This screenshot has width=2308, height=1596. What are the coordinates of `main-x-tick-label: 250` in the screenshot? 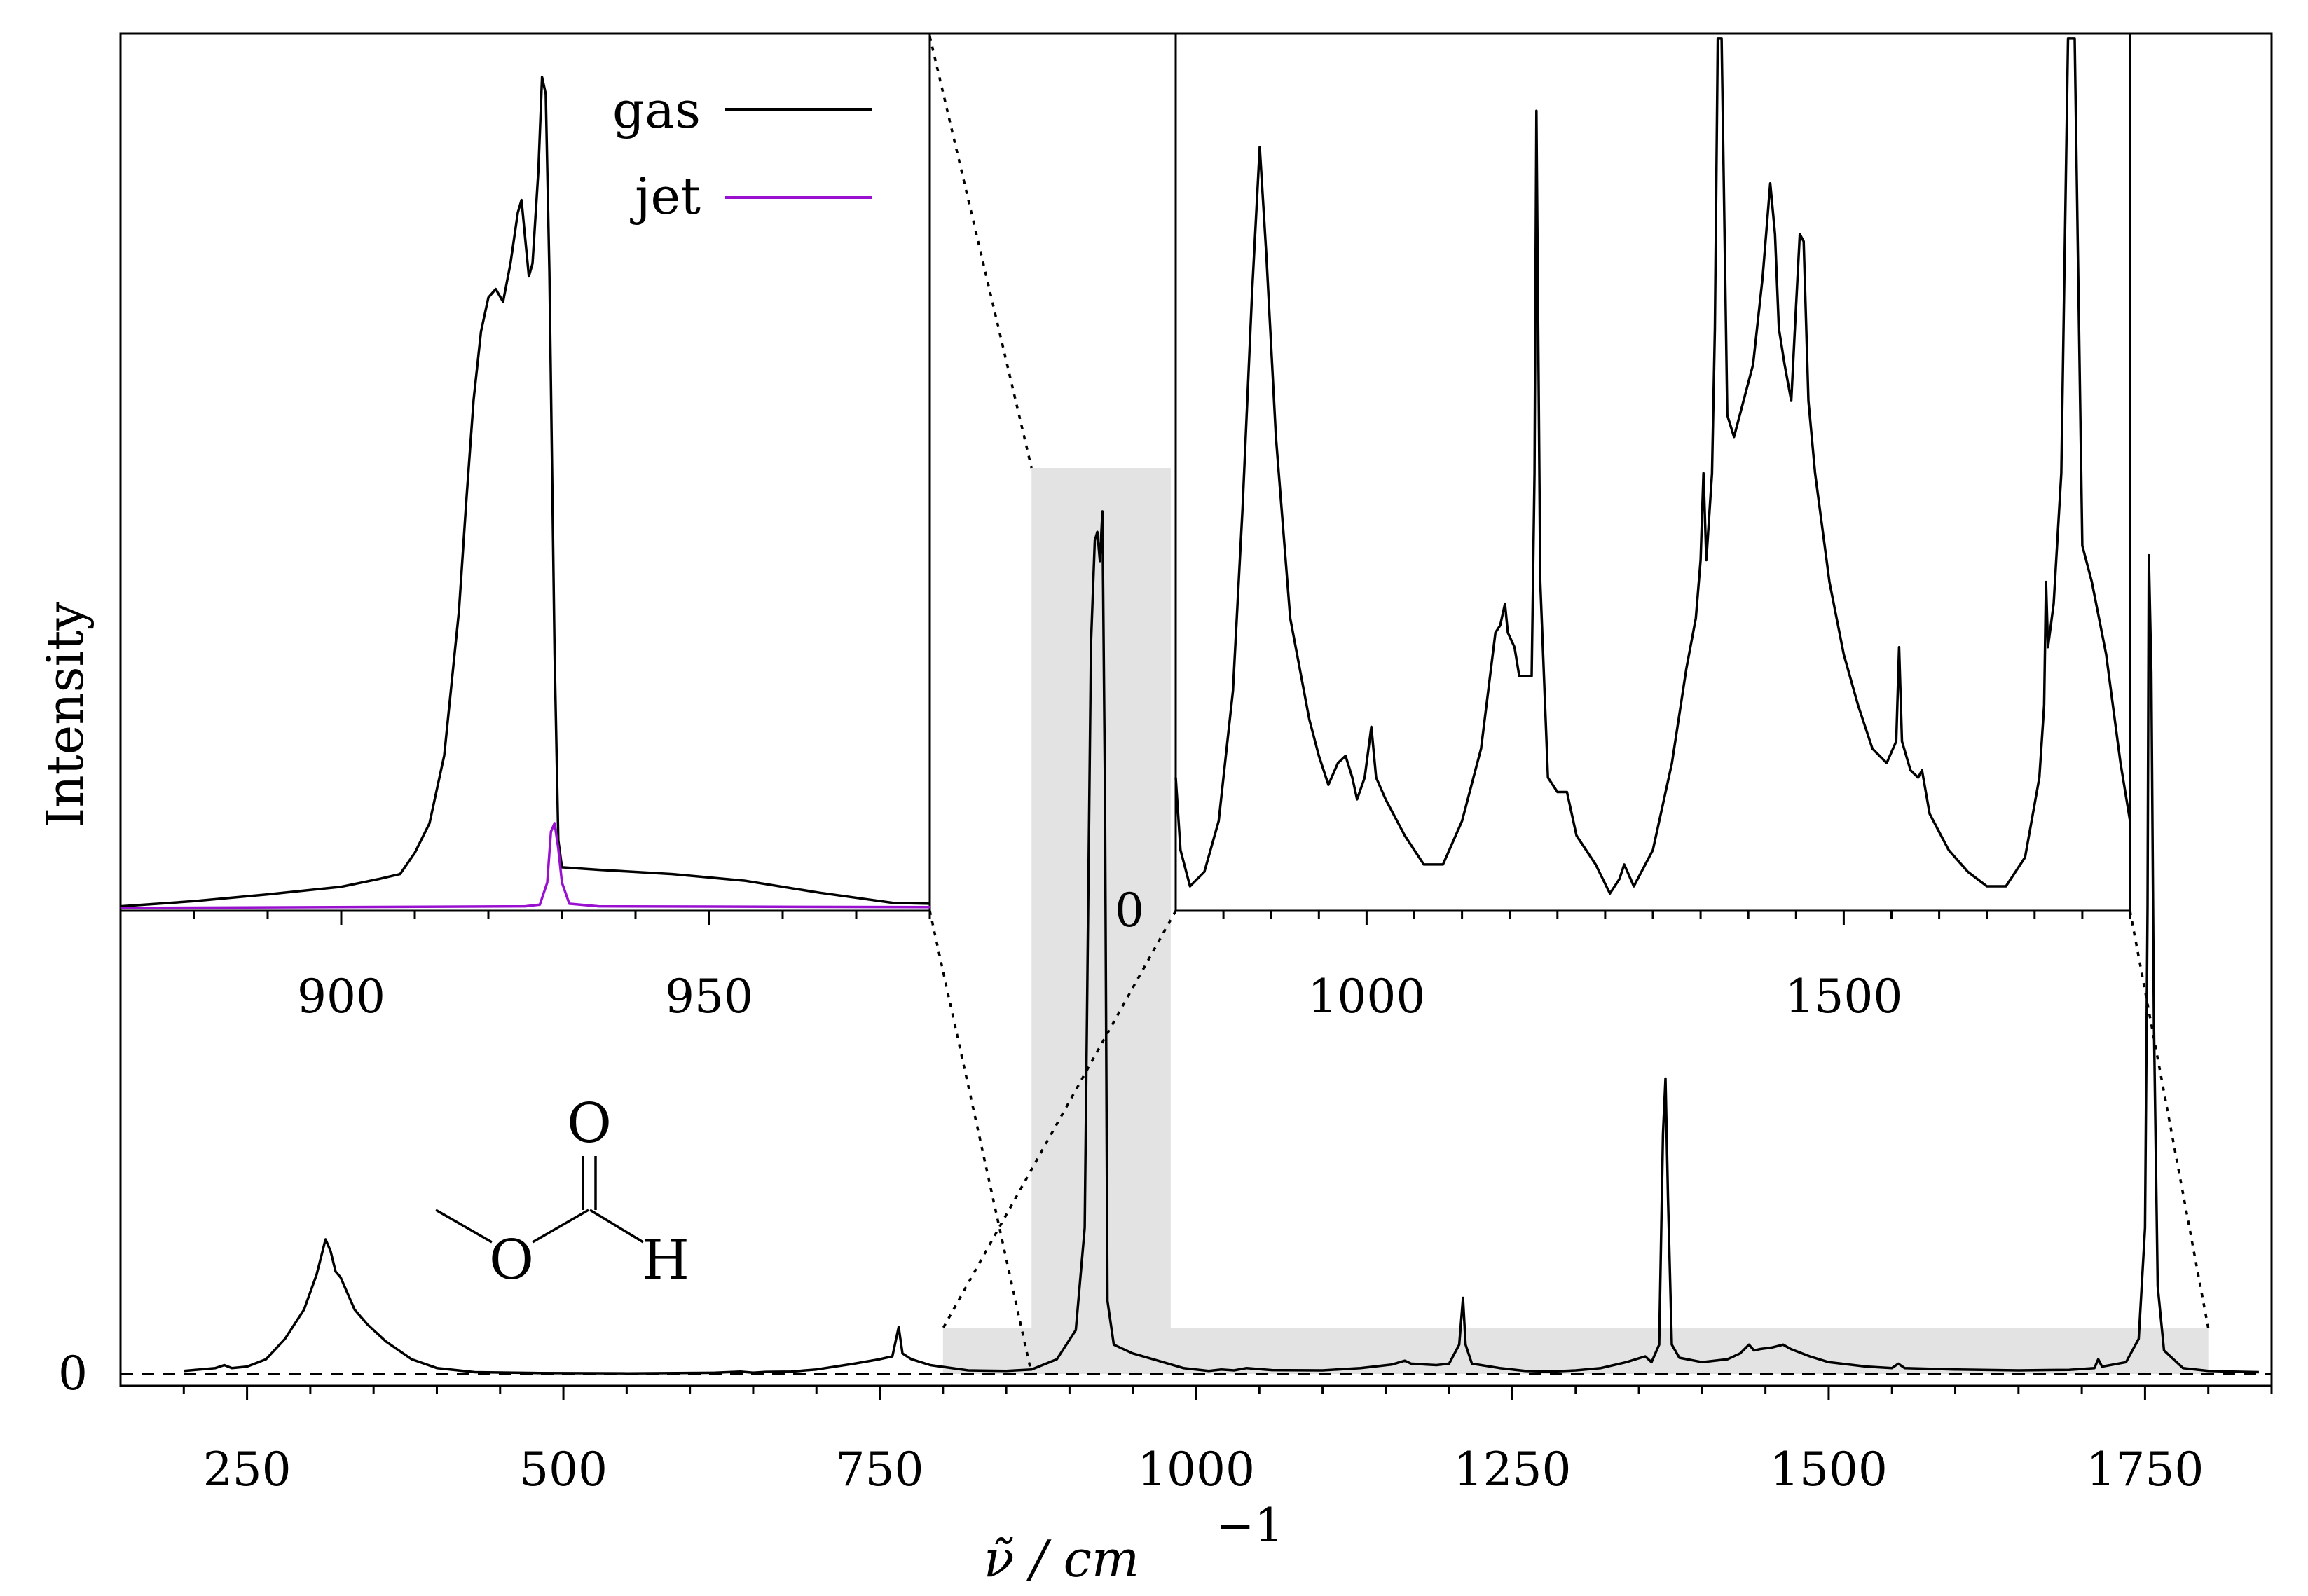 It's located at (247, 1470).